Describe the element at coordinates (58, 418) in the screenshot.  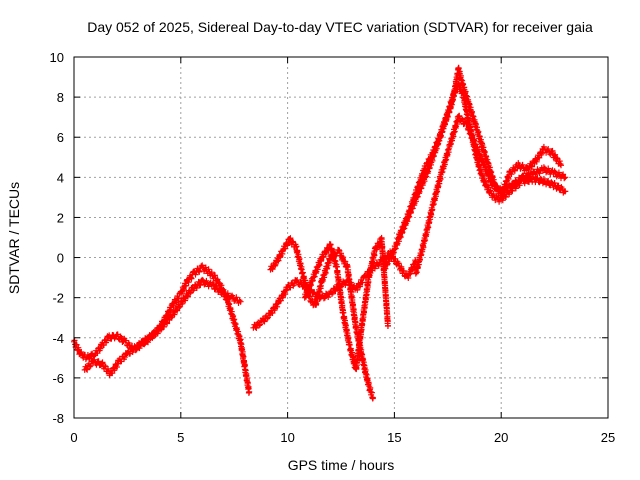
I see `y-tick-label: -8` at that location.